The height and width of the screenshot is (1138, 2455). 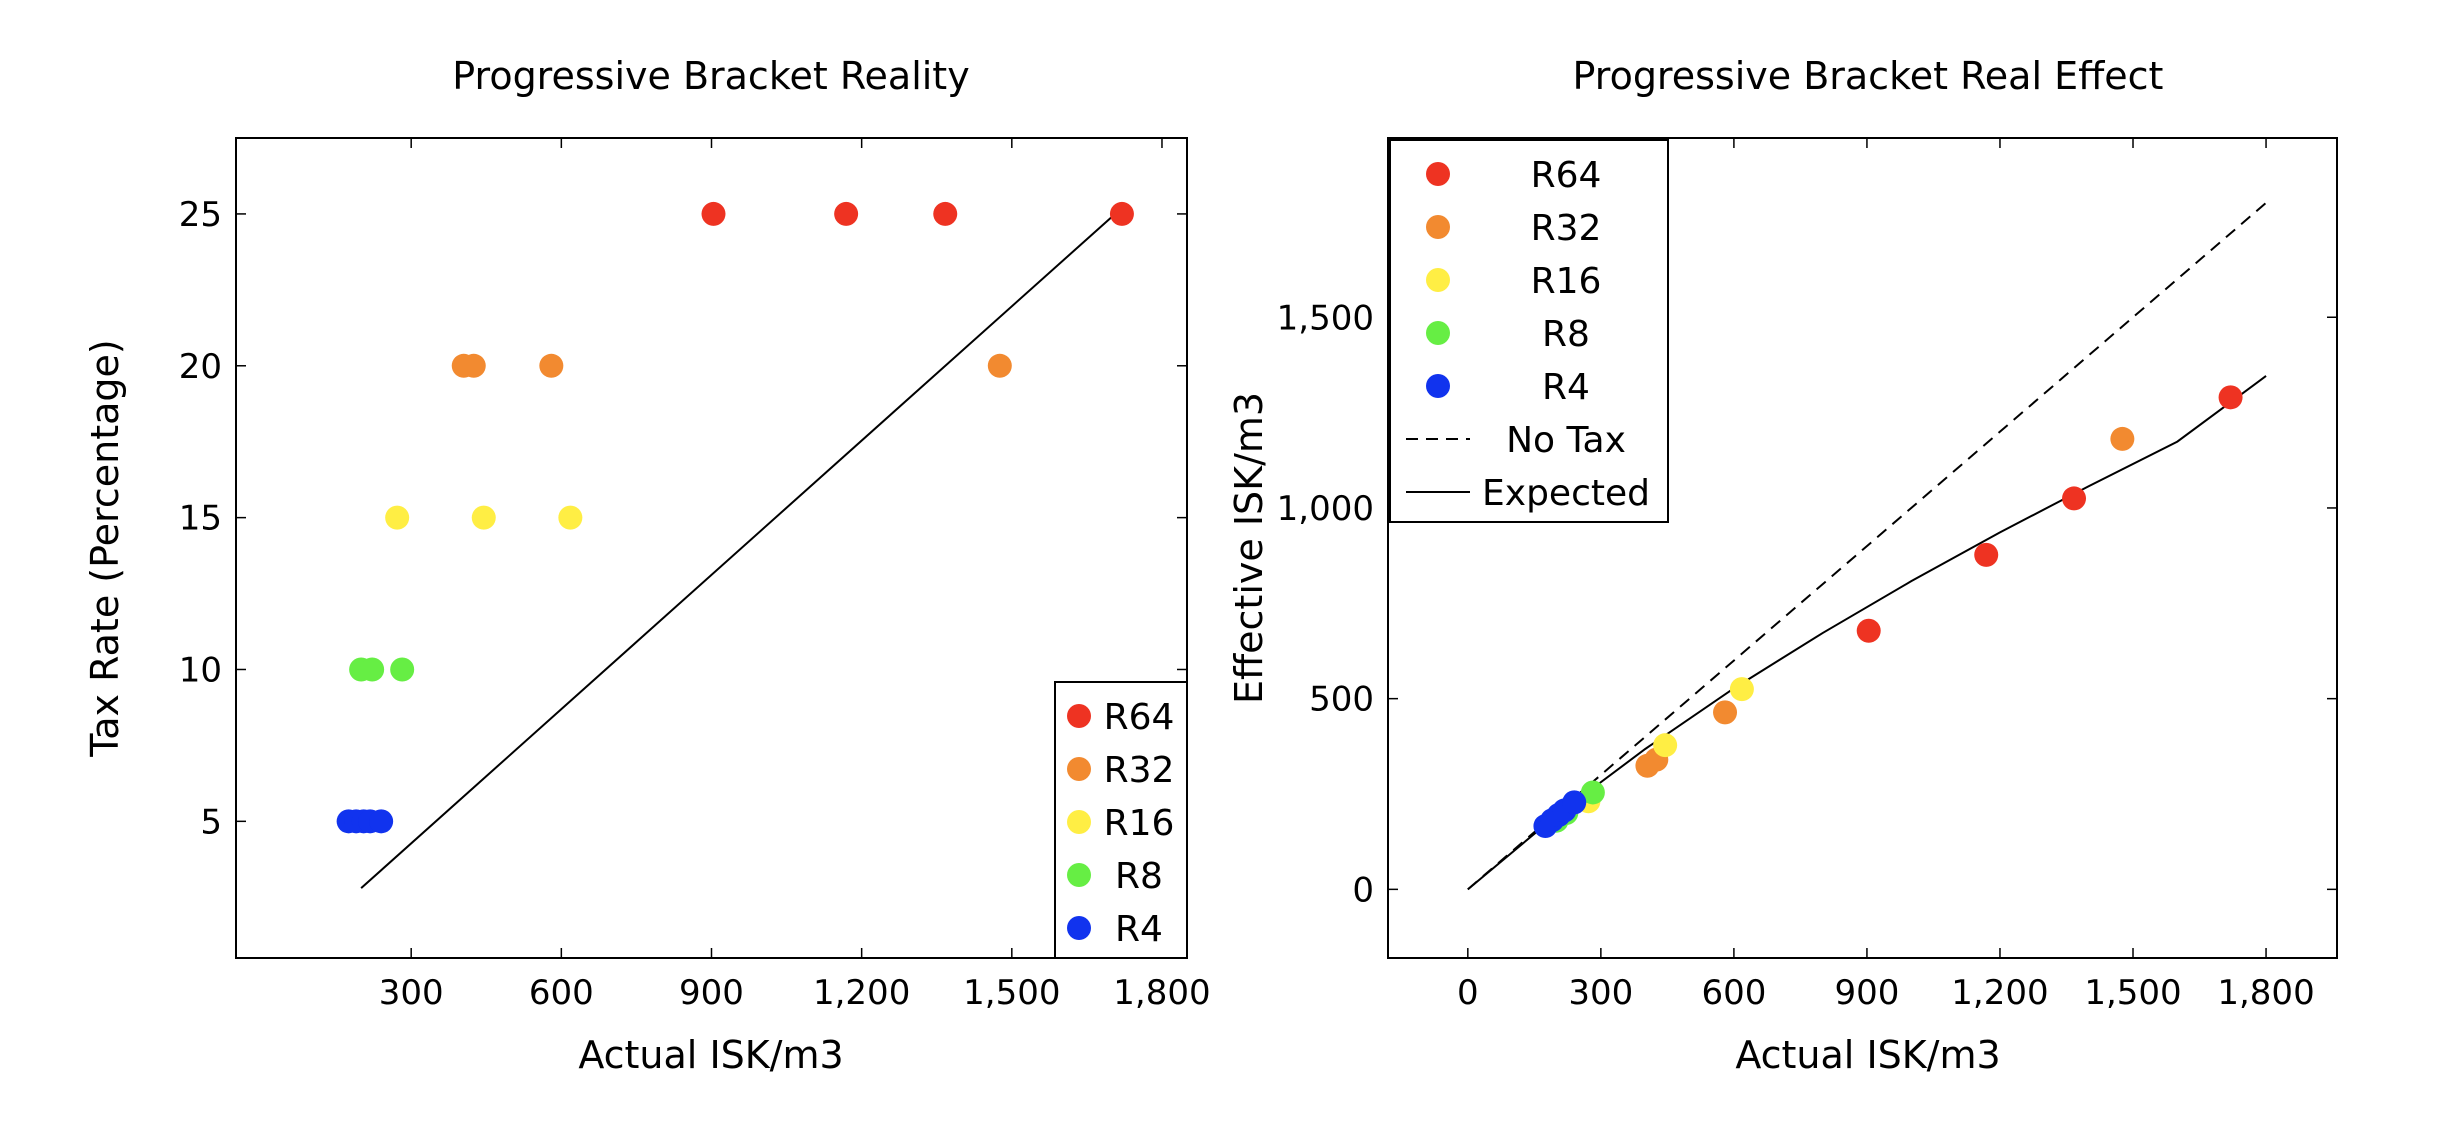 What do you see at coordinates (1566, 493) in the screenshot?
I see `legend-label: Expected` at bounding box center [1566, 493].